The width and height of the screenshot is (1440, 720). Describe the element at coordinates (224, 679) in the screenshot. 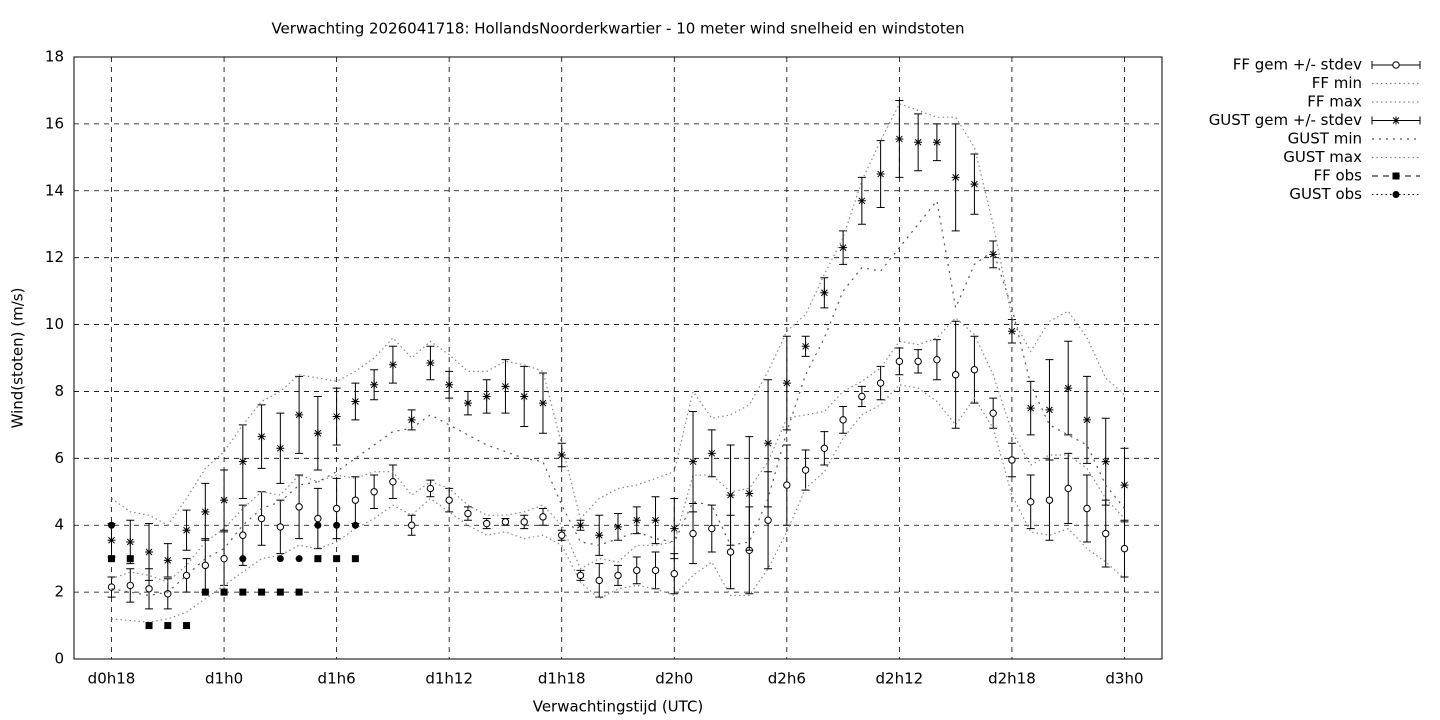

I see `x-tick-label: d1h0` at that location.